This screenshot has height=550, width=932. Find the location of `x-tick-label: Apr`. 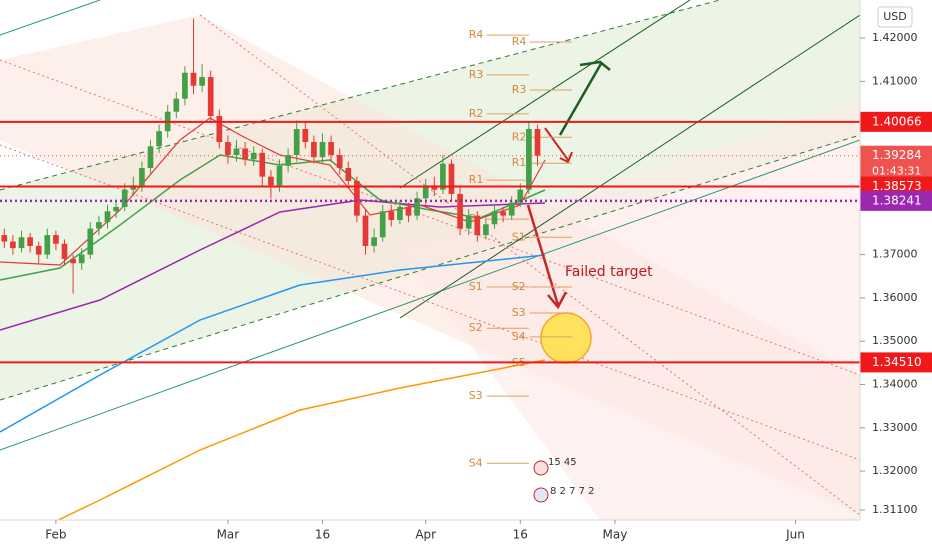

x-tick-label: Apr is located at coordinates (425, 535).